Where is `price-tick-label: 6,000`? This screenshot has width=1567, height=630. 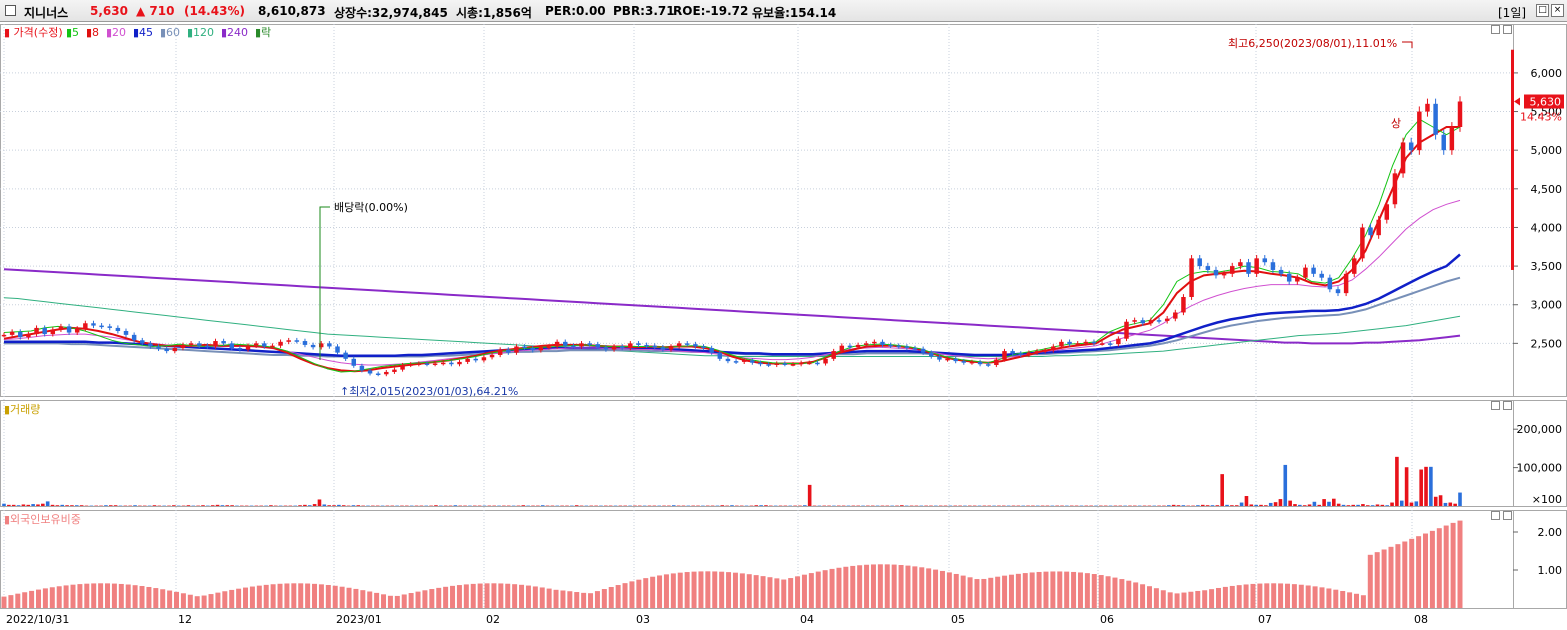
price-tick-label: 6,000 is located at coordinates (1547, 73).